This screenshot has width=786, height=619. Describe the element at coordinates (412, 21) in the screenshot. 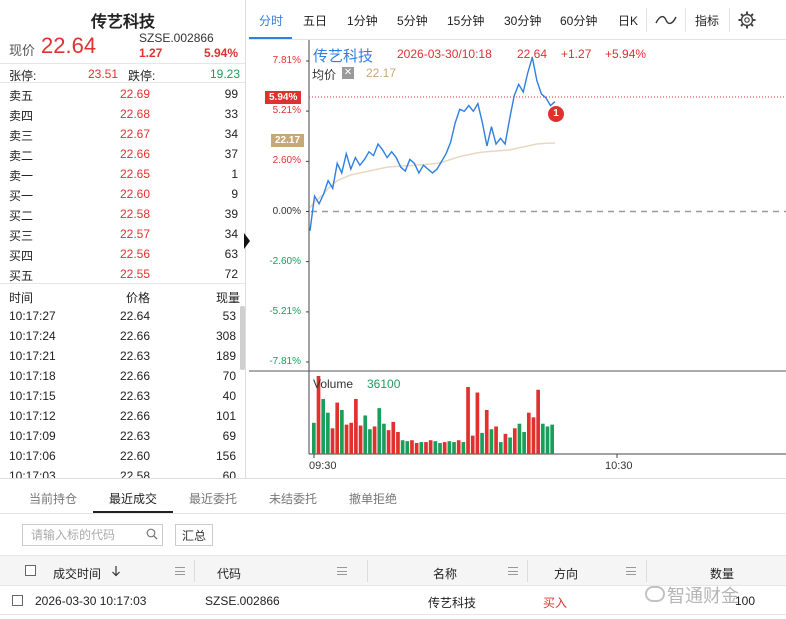

I see `tab-5min: 5分钟` at that location.